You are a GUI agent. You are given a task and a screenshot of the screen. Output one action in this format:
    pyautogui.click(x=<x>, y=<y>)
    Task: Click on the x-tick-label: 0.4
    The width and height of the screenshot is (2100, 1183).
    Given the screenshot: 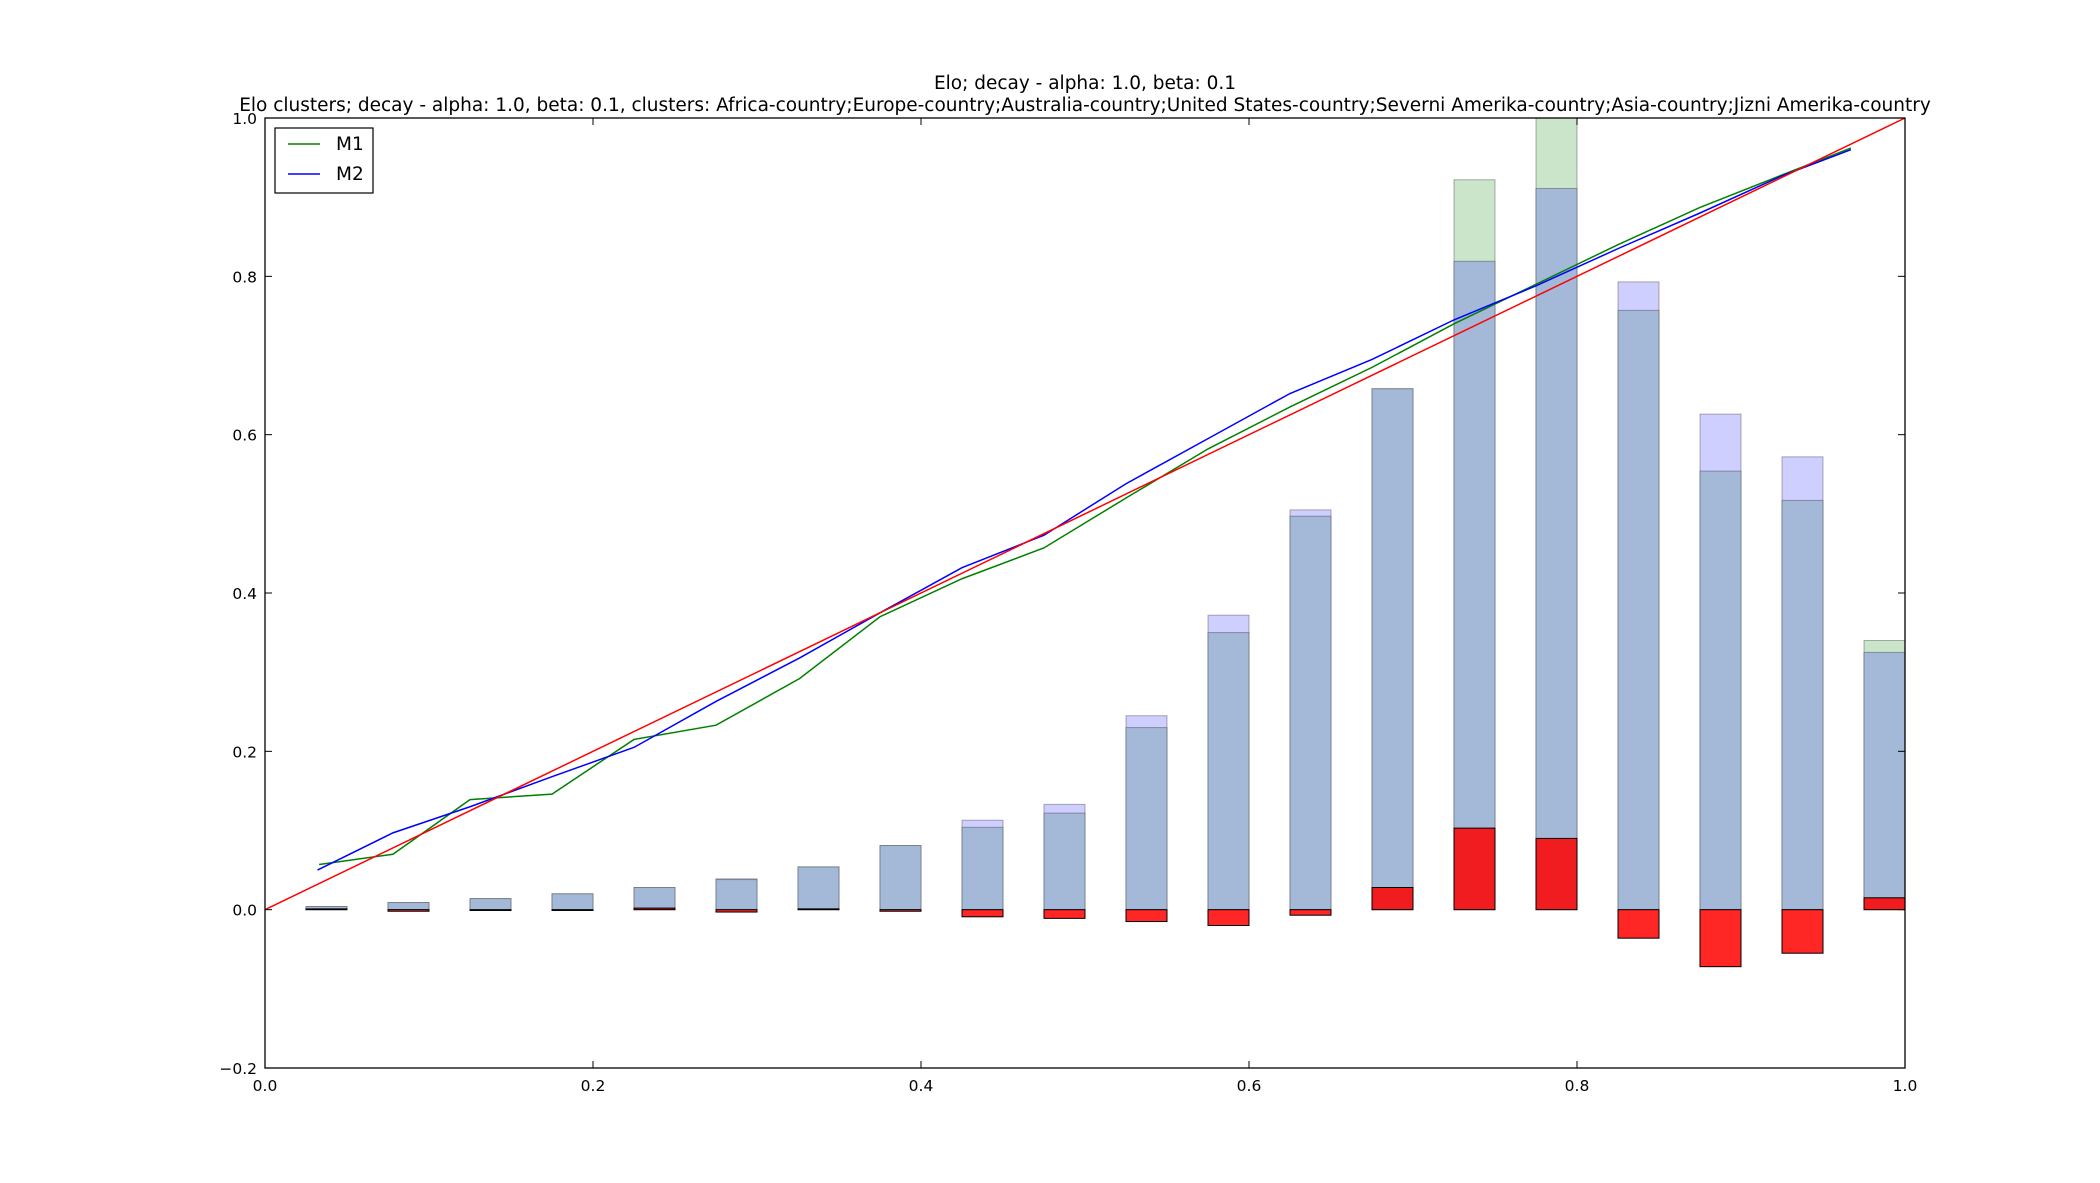 What is the action you would take?
    pyautogui.click(x=921, y=1086)
    